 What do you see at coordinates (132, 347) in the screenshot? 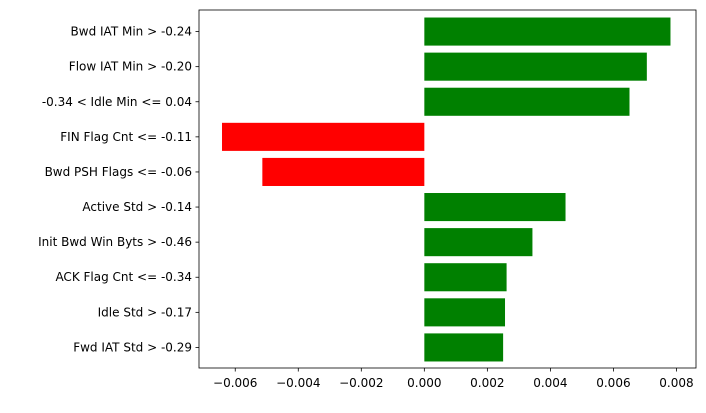
I see `y-tick-label: Fwd IAT Std > -0.29` at bounding box center [132, 347].